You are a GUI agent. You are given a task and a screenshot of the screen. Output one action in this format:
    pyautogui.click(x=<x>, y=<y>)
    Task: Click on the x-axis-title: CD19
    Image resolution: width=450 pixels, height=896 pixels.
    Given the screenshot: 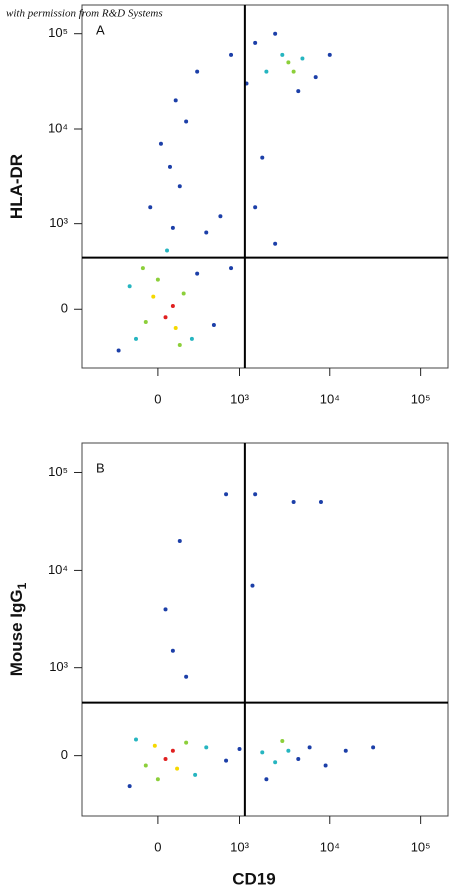 What is the action you would take?
    pyautogui.click(x=253, y=878)
    